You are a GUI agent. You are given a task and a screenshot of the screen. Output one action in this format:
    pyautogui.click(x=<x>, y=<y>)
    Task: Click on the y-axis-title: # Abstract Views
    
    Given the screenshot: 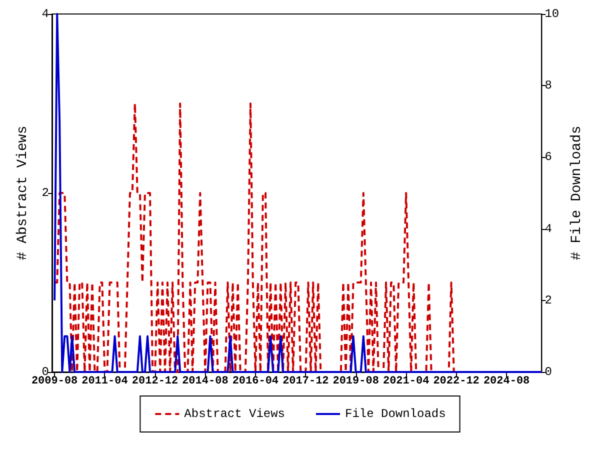 What is the action you would take?
    pyautogui.click(x=23, y=193)
    